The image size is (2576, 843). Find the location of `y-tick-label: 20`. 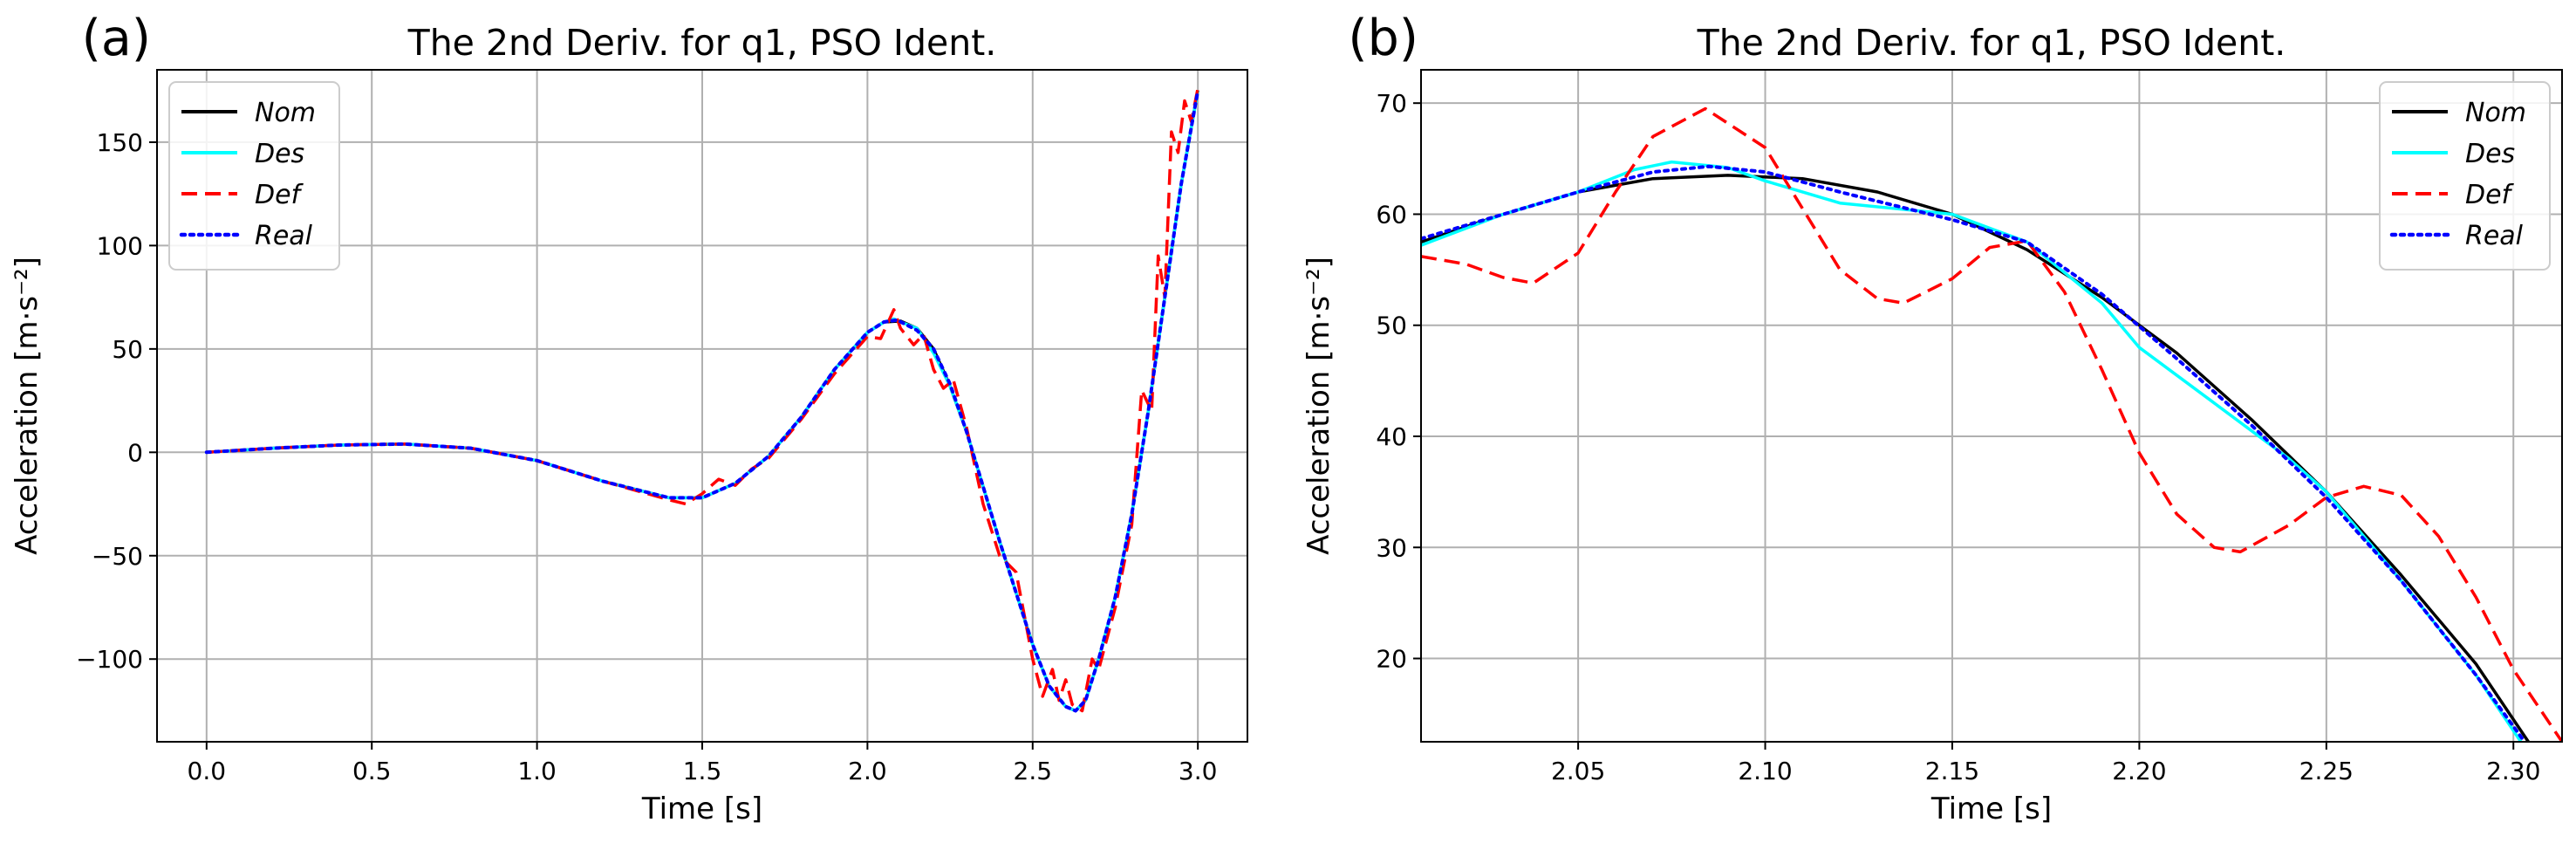

y-tick-label: 20 is located at coordinates (1391, 660).